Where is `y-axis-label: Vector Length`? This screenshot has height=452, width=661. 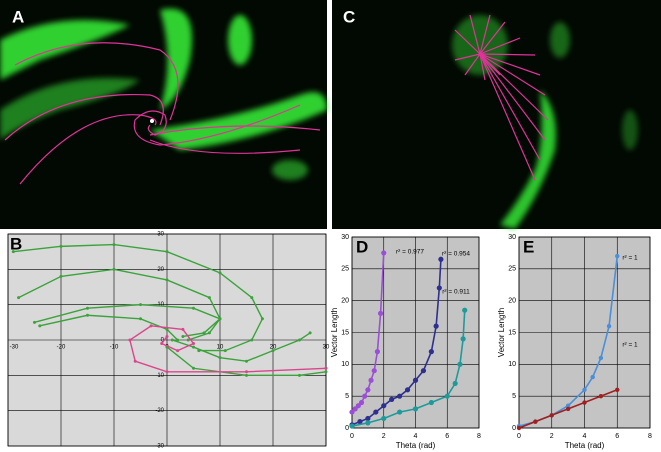
y-axis-label: Vector Length is located at coordinates (501, 332).